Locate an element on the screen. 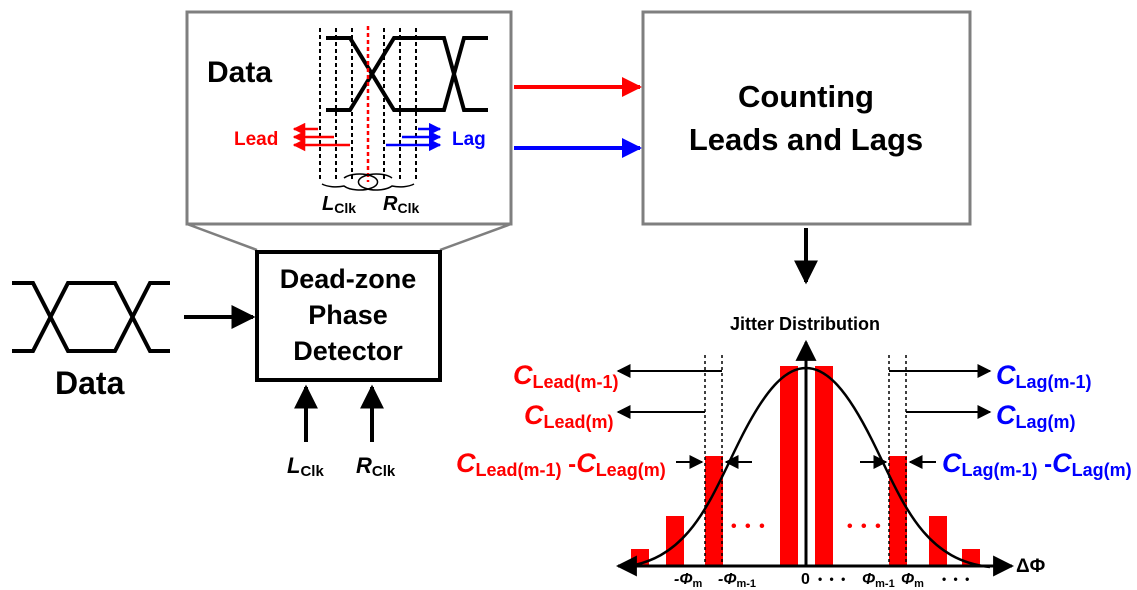 The height and width of the screenshot is (590, 1137). label-c-lag-m1: CLag(m-1) is located at coordinates (1044, 376).